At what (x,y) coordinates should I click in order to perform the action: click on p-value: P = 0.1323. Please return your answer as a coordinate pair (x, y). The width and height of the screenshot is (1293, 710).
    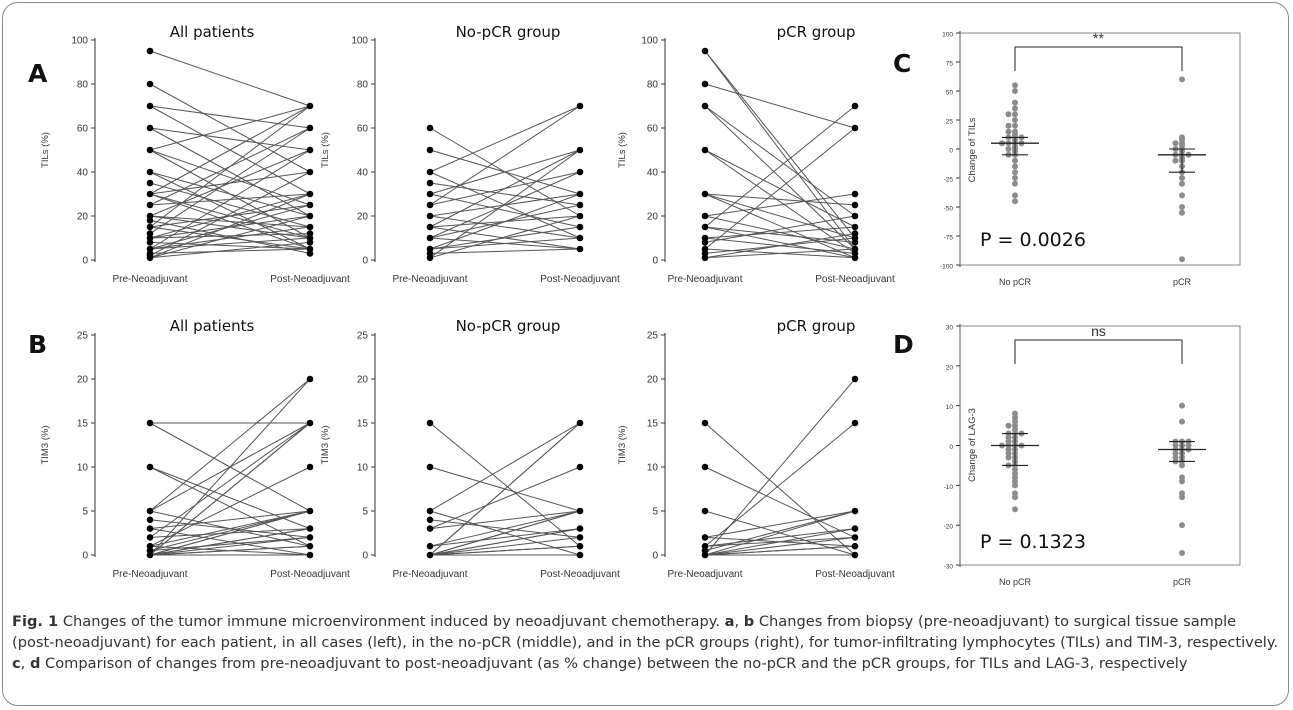
    Looking at the image, I should click on (1033, 542).